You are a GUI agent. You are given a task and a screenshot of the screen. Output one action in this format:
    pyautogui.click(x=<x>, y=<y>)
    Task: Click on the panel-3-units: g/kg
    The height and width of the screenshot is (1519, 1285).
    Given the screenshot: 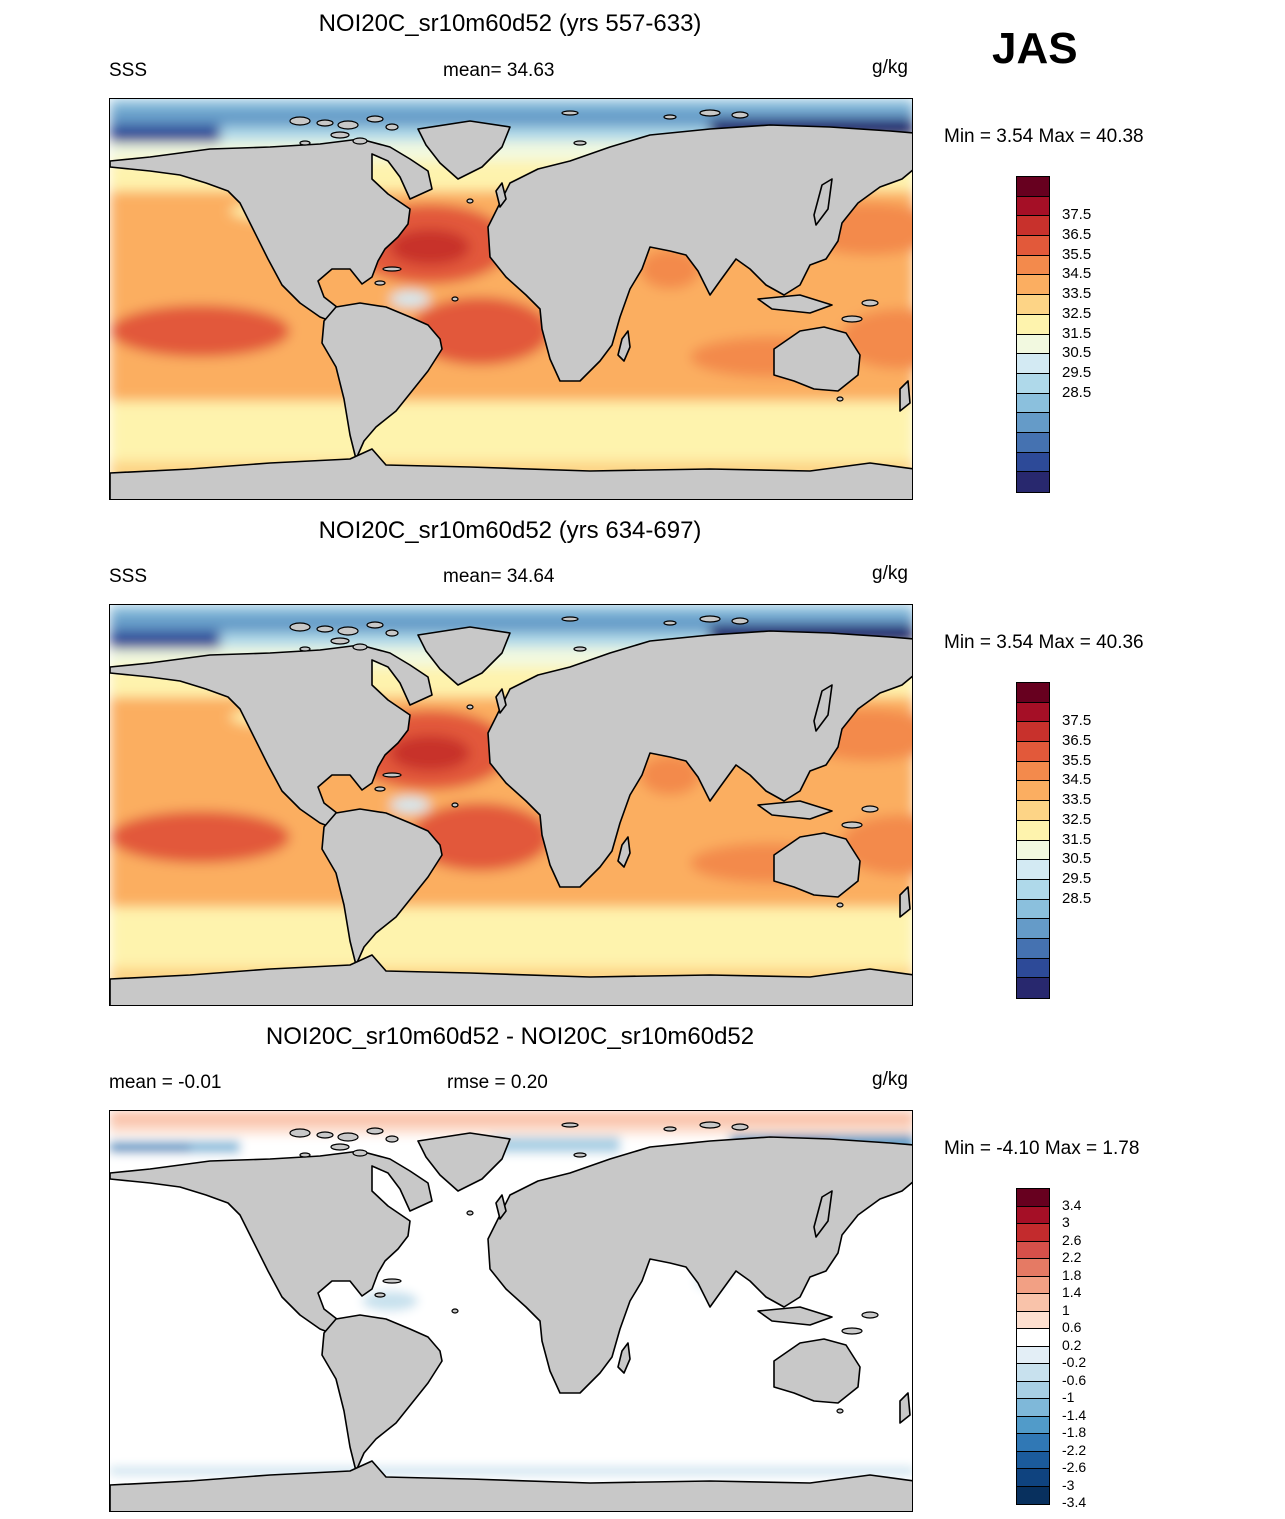 What is the action you would take?
    pyautogui.click(x=890, y=1079)
    